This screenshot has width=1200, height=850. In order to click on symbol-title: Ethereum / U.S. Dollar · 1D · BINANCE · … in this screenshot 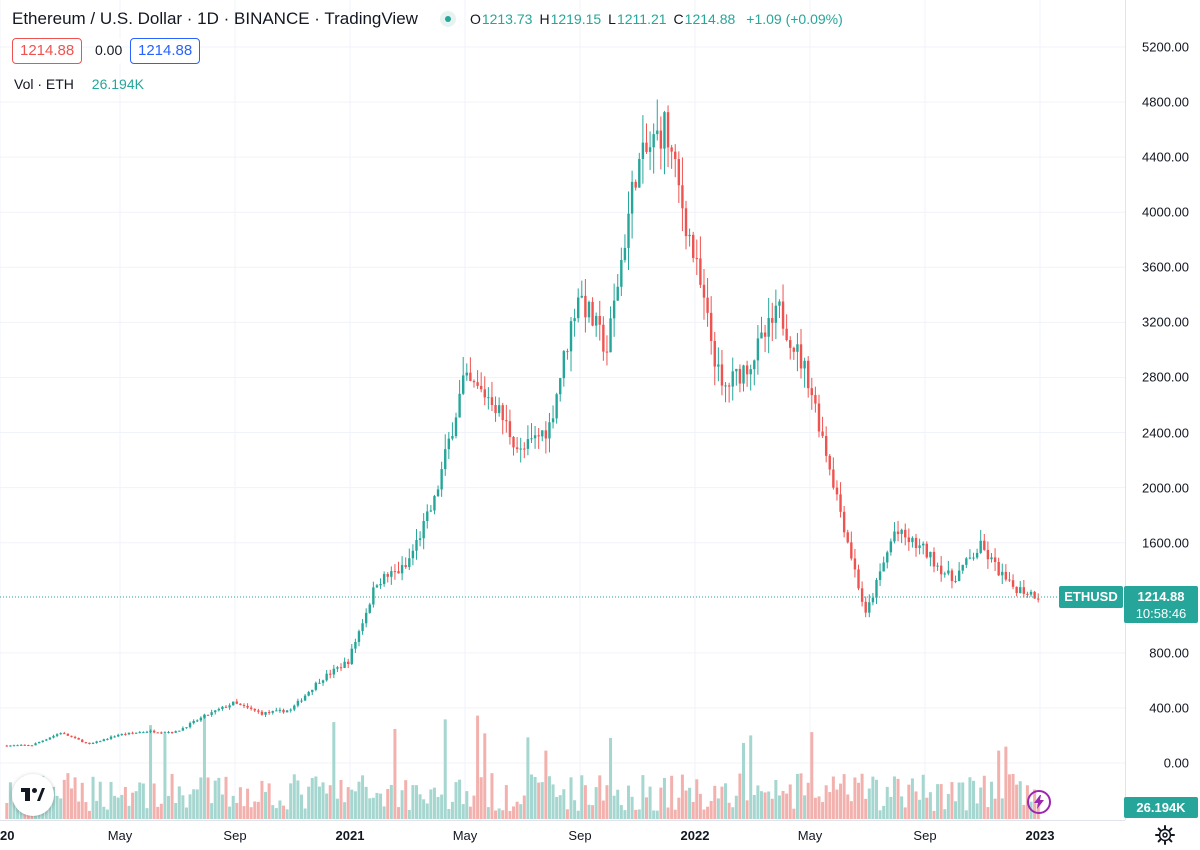, I will do `click(215, 18)`.